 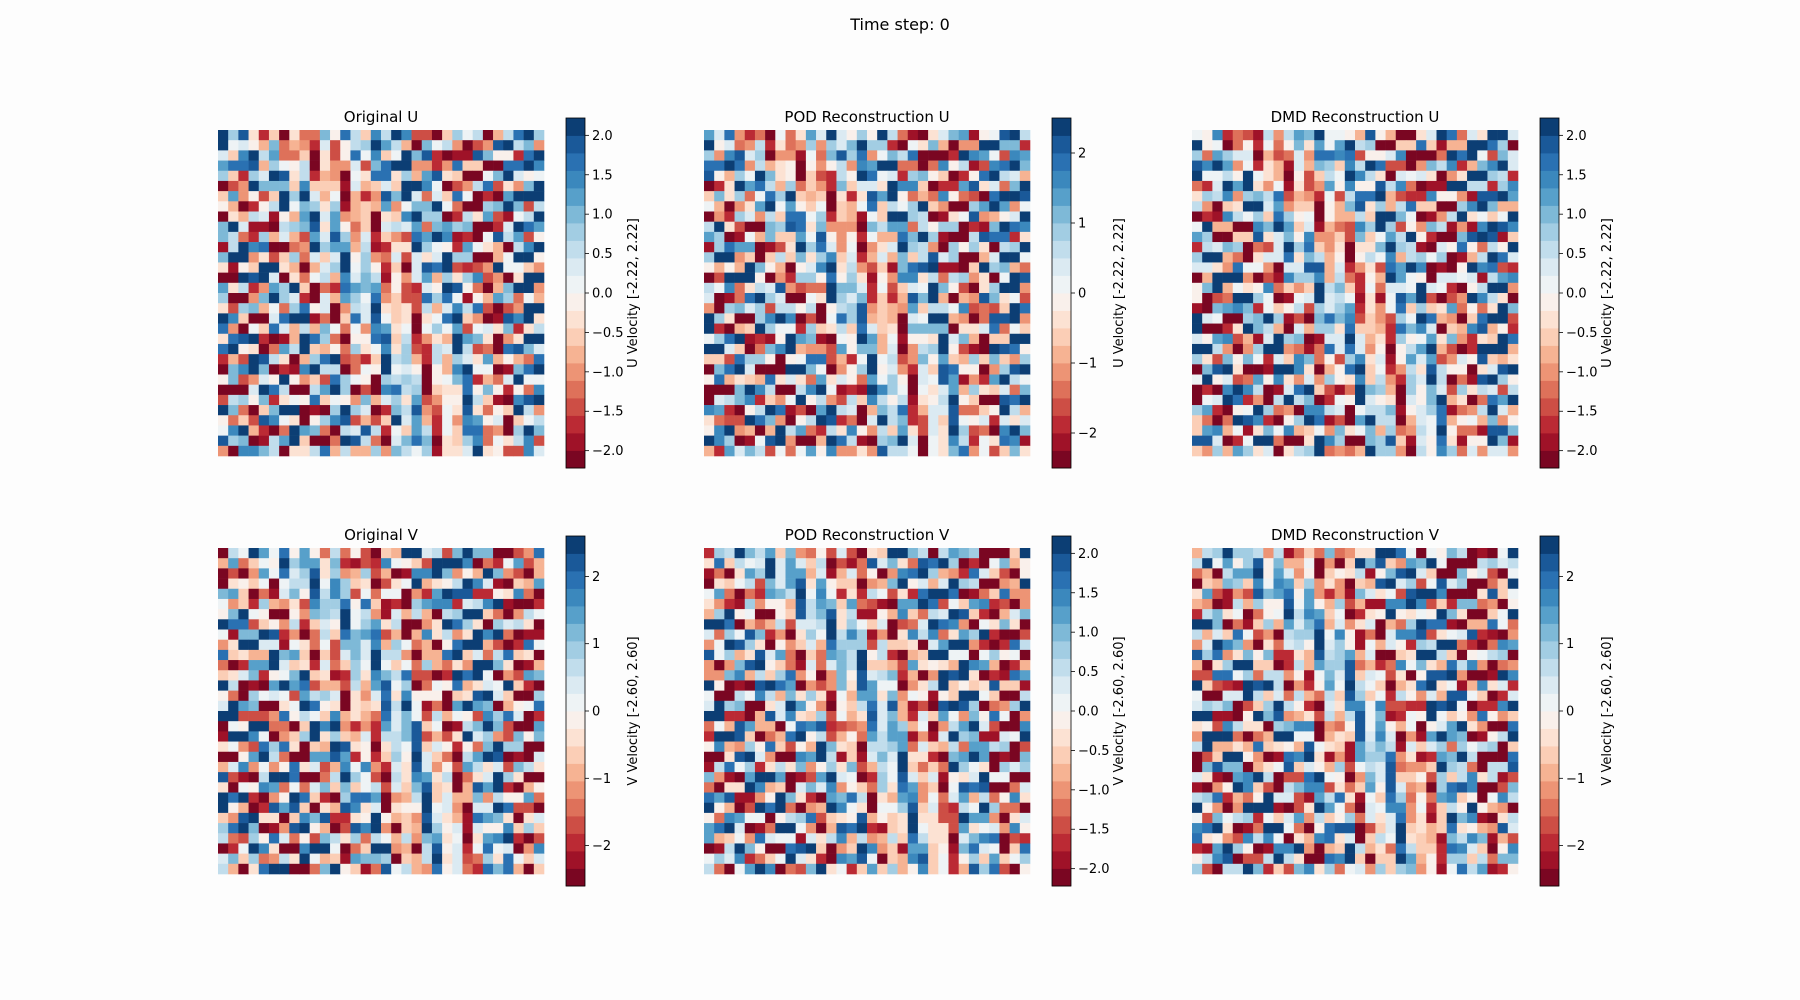 I want to click on colorbar-label: U Velocity [-2.22, 2.22], so click(x=1119, y=293).